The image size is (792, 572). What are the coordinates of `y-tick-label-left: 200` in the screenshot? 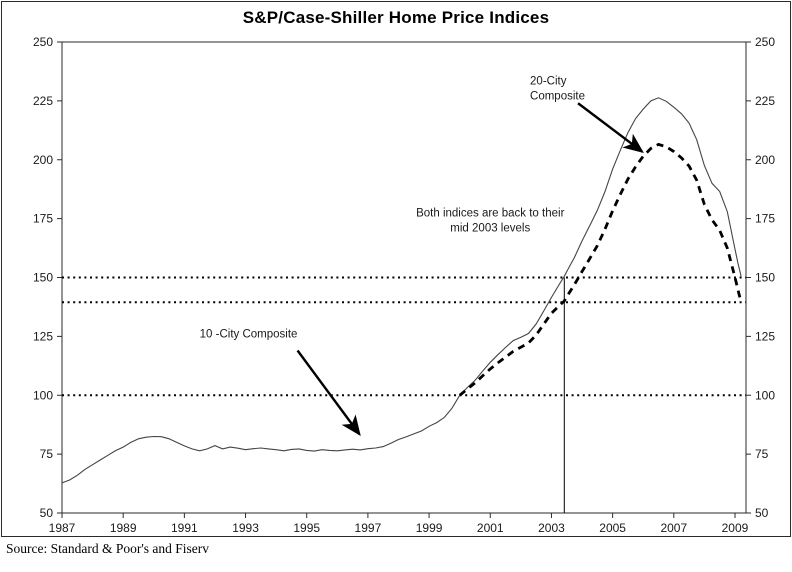 It's located at (43, 160).